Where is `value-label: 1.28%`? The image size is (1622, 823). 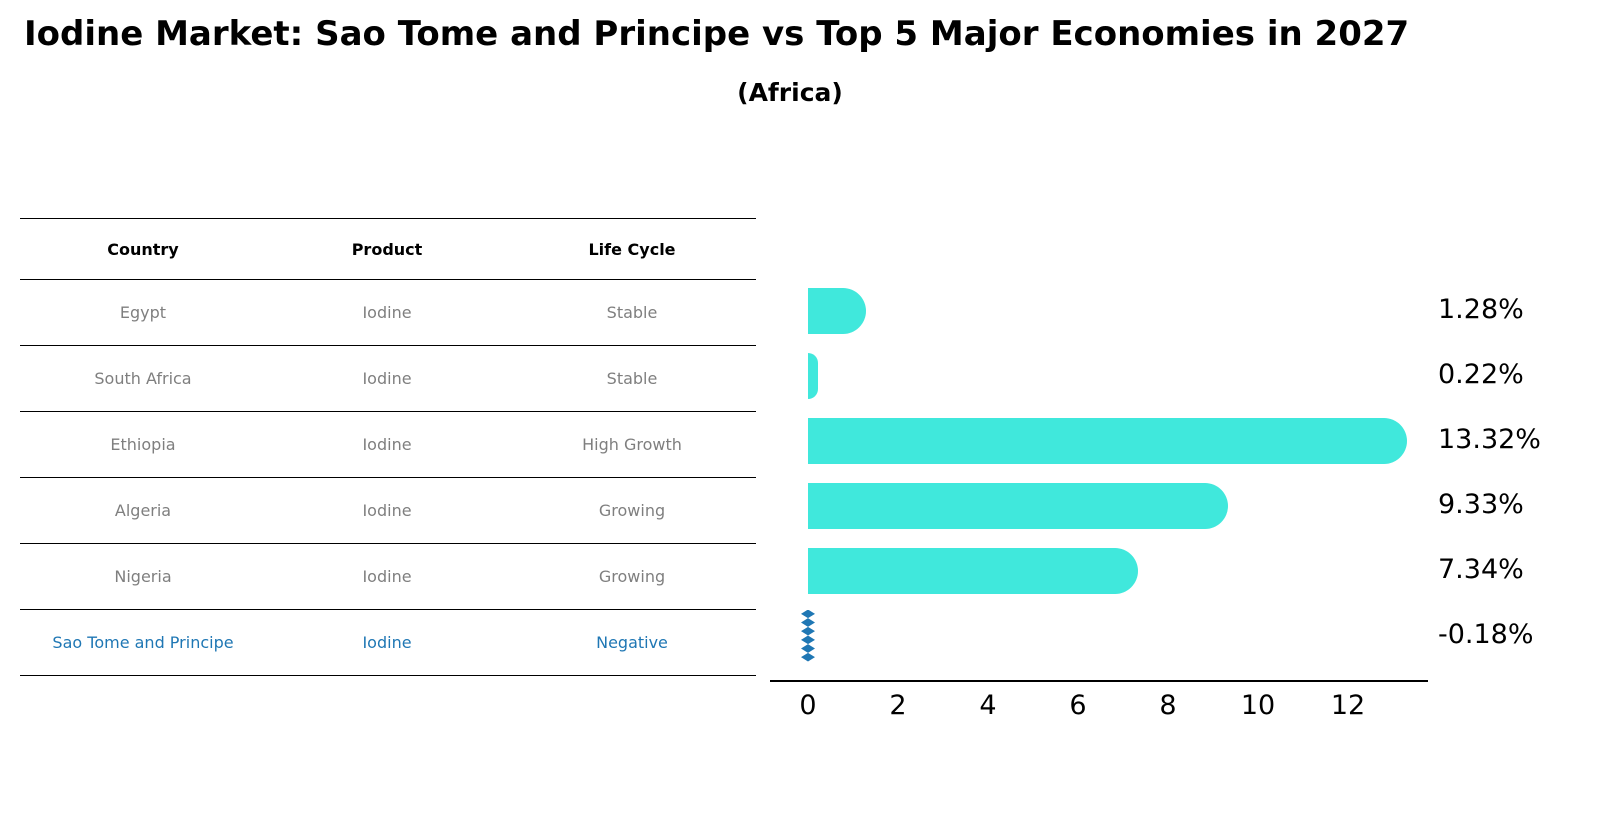 value-label: 1.28% is located at coordinates (1481, 309).